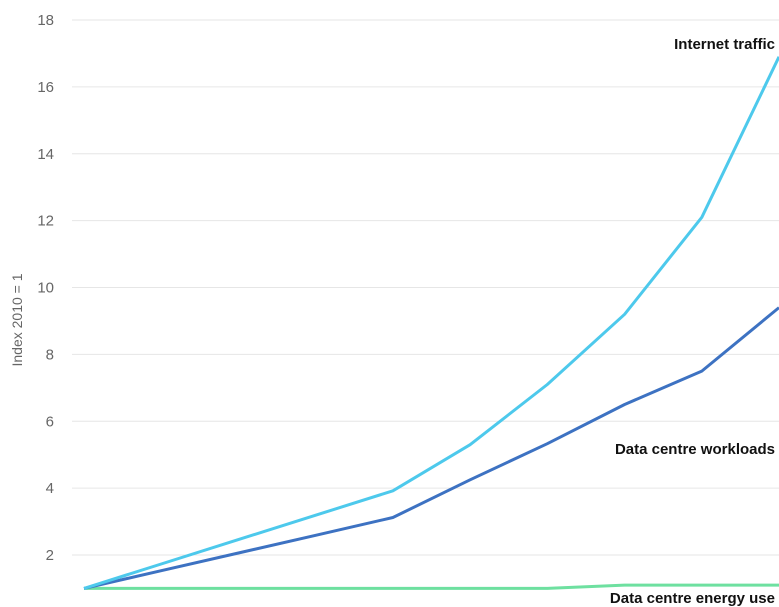 The width and height of the screenshot is (779, 607). What do you see at coordinates (50, 421) in the screenshot?
I see `y-tick-label: 6` at bounding box center [50, 421].